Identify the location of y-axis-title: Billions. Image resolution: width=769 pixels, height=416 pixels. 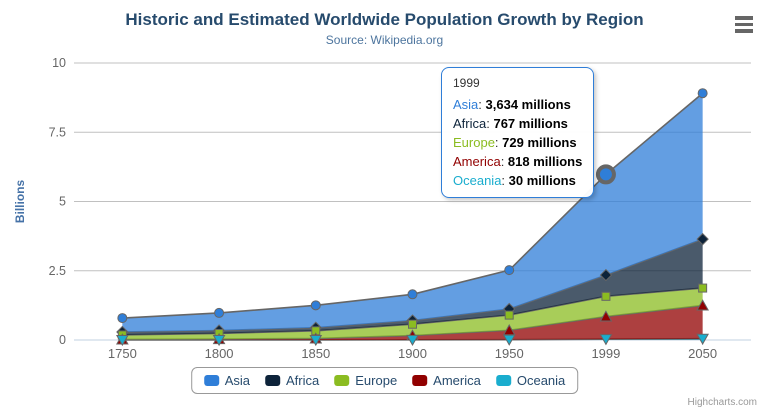
(20, 202).